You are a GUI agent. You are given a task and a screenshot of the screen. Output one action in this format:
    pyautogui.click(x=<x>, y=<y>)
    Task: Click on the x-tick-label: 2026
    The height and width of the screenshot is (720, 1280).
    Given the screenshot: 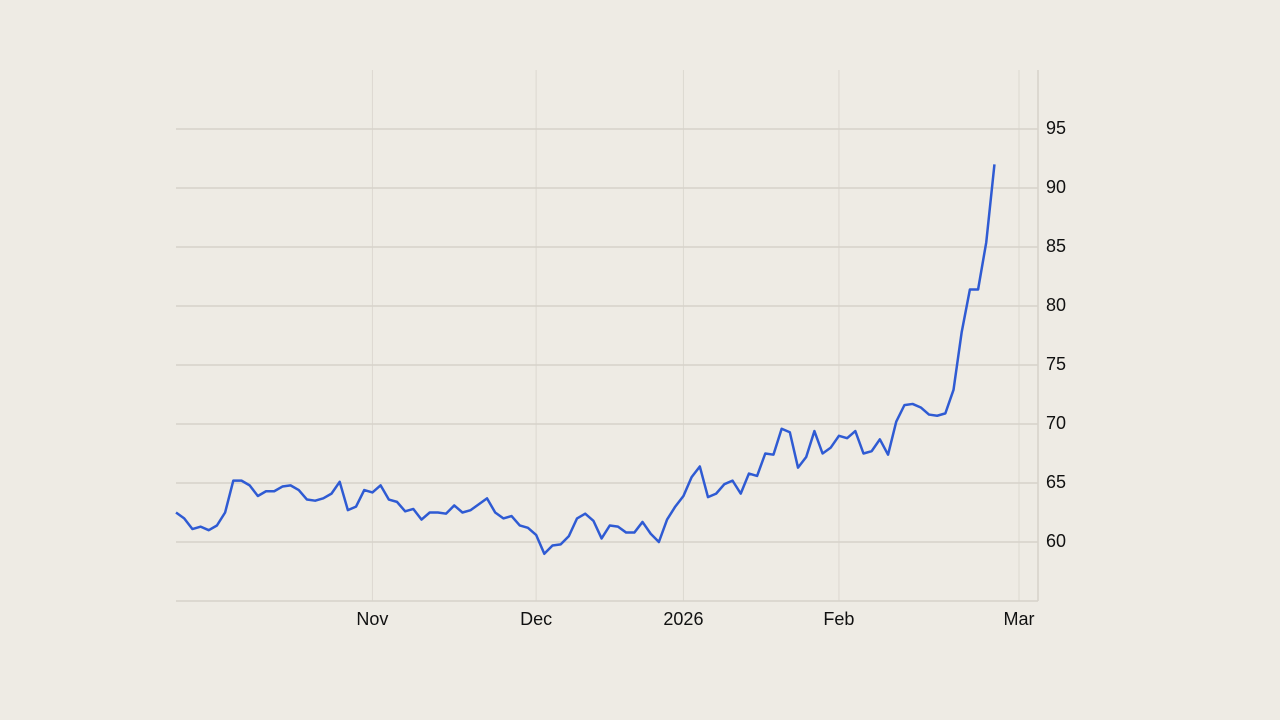 What is the action you would take?
    pyautogui.click(x=683, y=619)
    